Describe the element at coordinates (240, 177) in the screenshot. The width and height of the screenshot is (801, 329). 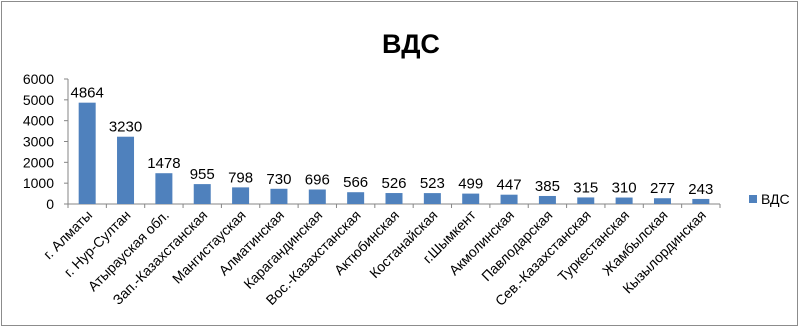
I see `data-label: 798` at that location.